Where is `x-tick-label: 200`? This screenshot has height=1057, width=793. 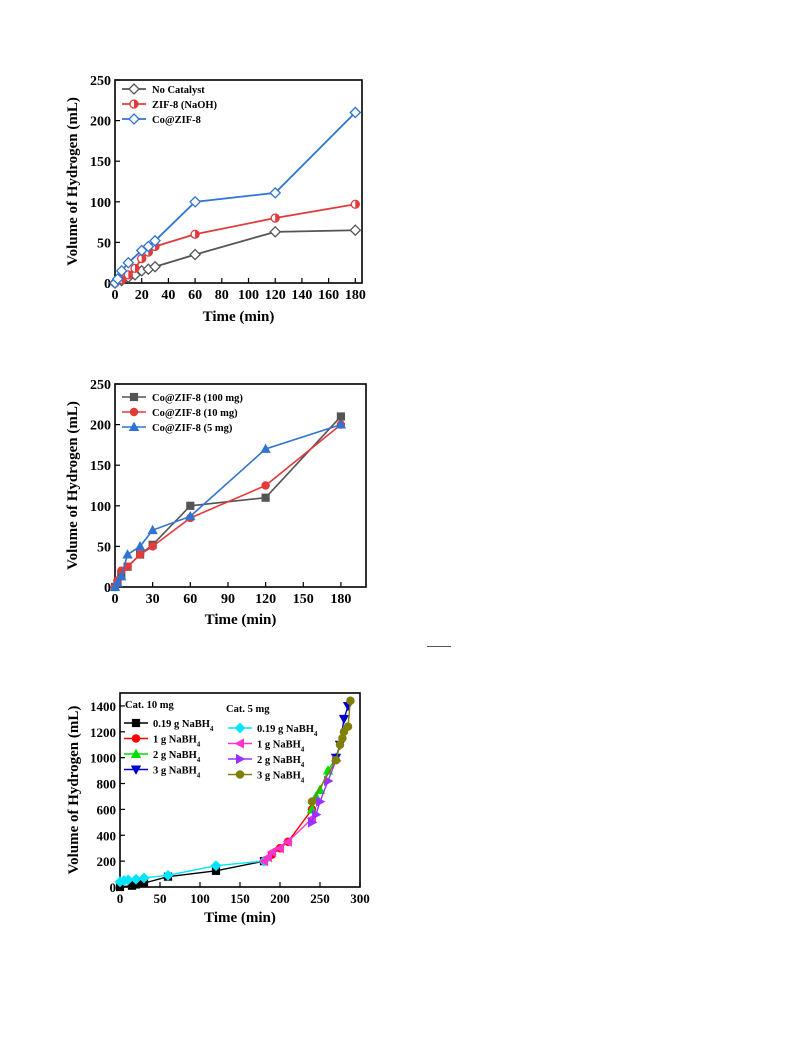
x-tick-label: 200 is located at coordinates (280, 898).